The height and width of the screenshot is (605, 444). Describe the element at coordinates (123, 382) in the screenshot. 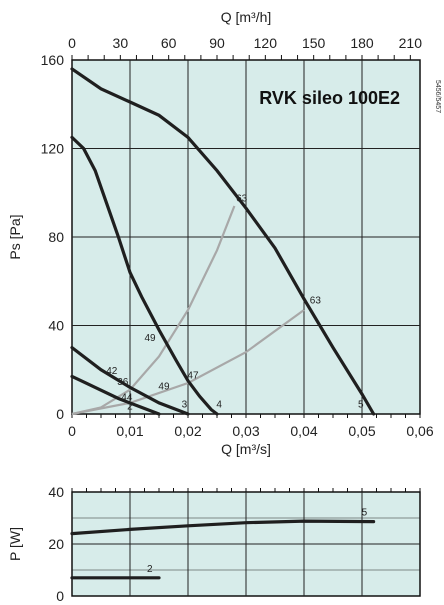

I see `curve-annotation: 36` at that location.